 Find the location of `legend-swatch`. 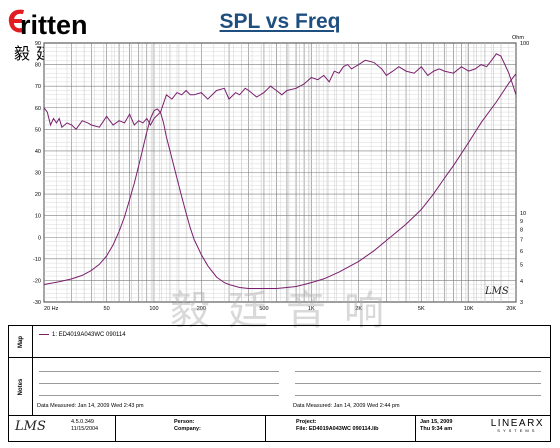

legend-swatch is located at coordinates (44, 334).